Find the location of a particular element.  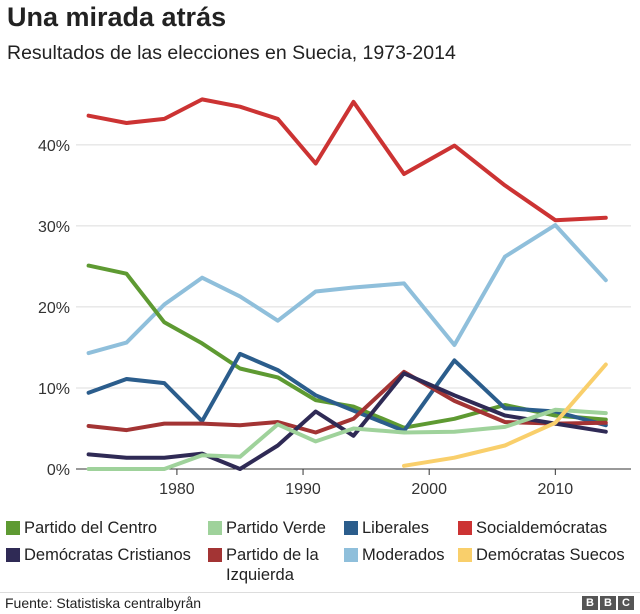

bbc-logo: B B C is located at coordinates (608, 603).